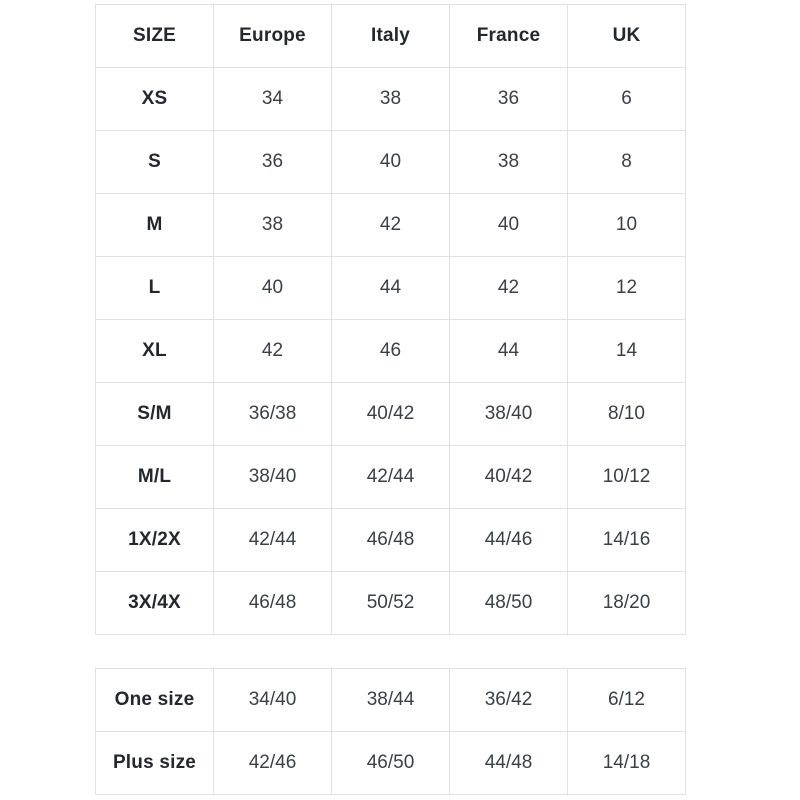 Image resolution: width=800 pixels, height=800 pixels. Describe the element at coordinates (154, 99) in the screenshot. I see `row-header-cell: XS` at that location.